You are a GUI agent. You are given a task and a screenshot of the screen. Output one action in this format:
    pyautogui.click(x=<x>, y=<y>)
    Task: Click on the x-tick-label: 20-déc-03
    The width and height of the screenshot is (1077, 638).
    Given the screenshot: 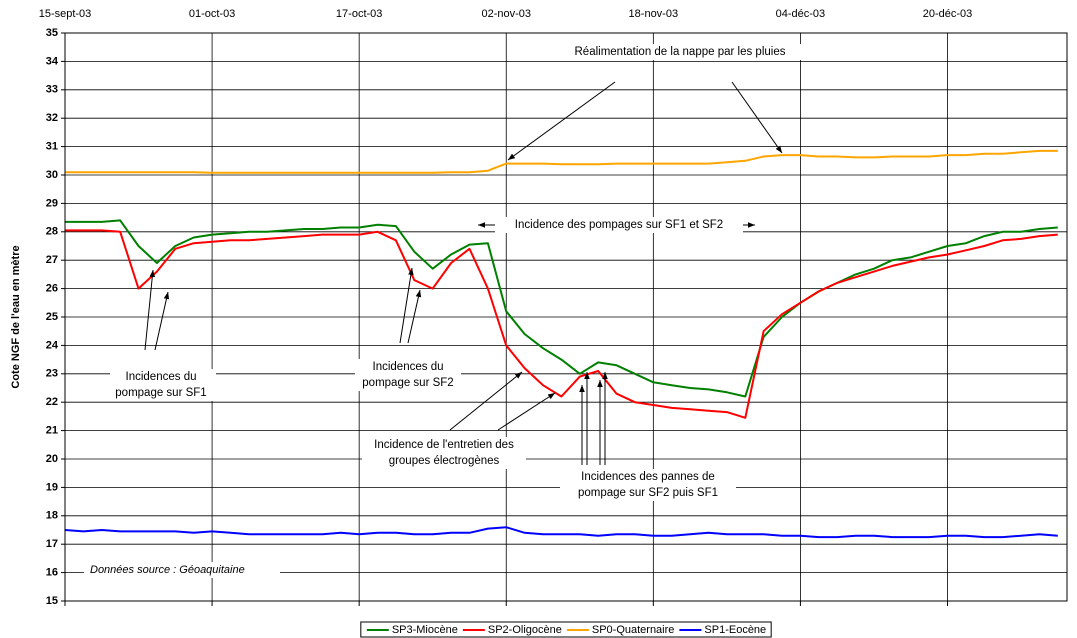 What is the action you would take?
    pyautogui.click(x=948, y=14)
    